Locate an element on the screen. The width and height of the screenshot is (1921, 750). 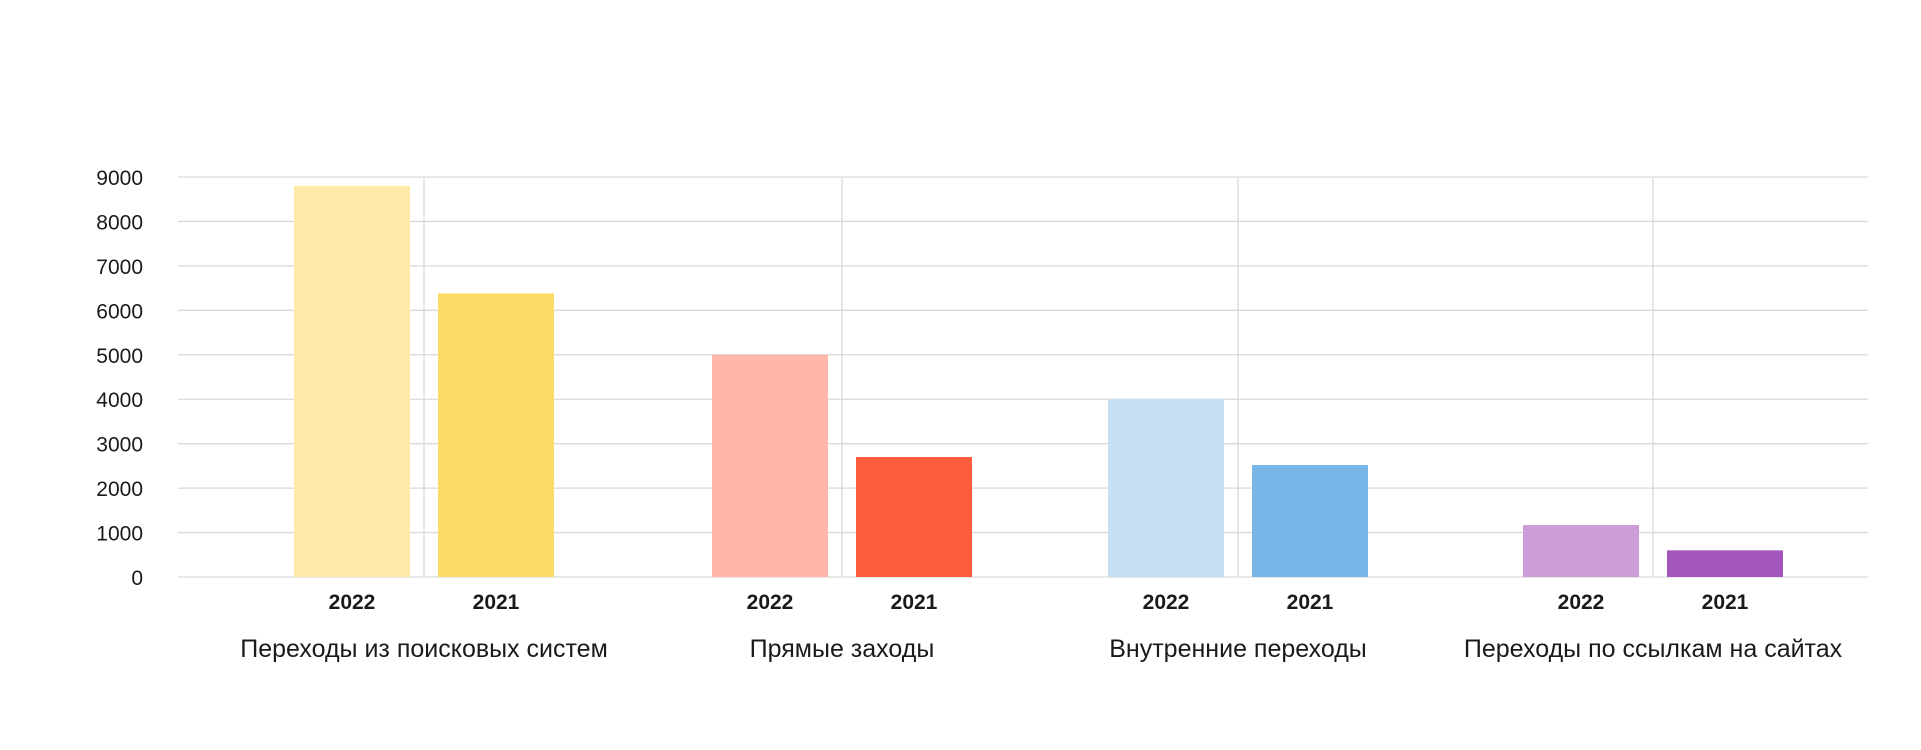
bar-4-2021 is located at coordinates (1725, 563).